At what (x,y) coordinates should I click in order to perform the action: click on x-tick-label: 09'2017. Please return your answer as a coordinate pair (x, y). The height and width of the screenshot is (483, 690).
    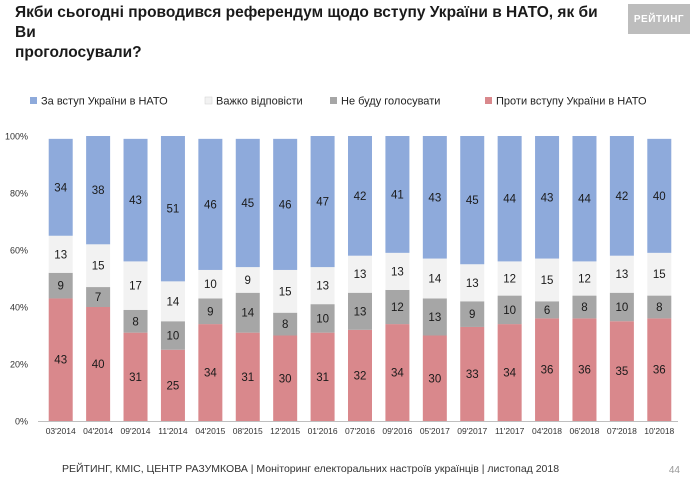
    Looking at the image, I should click on (472, 431).